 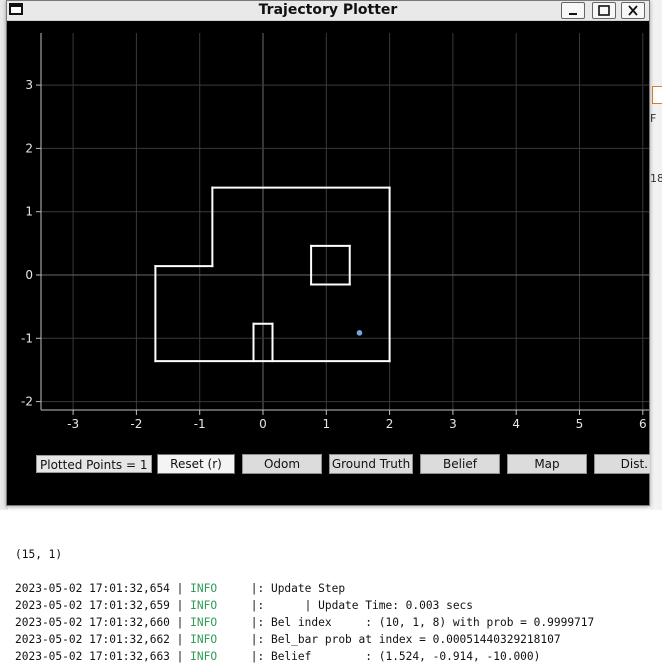 I want to click on log-timestamp: 2023-05-02 17:01:32,654 |, so click(x=103, y=588).